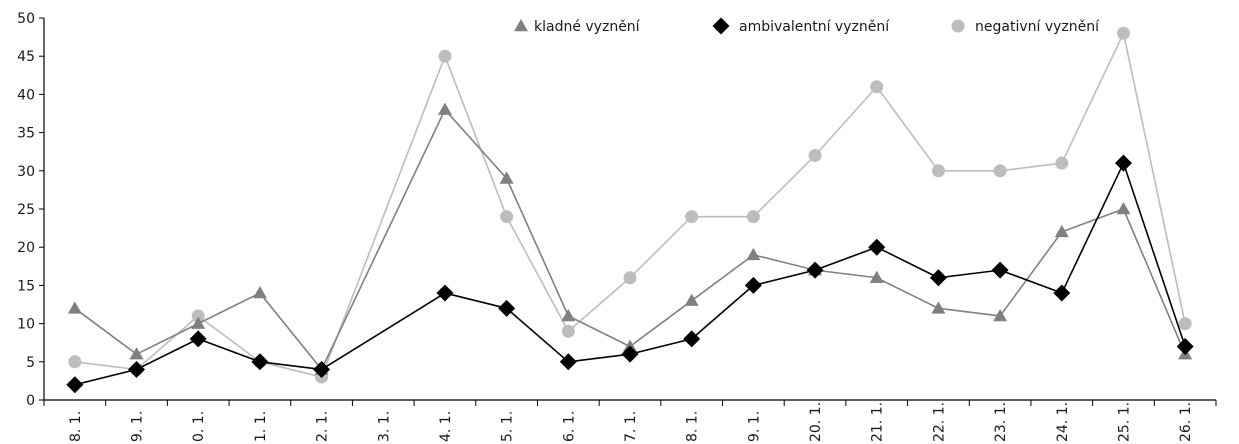 Image resolution: width=1239 pixels, height=444 pixels. What do you see at coordinates (446, 426) in the screenshot?
I see `x-tick-label: 4. 1.` at bounding box center [446, 426].